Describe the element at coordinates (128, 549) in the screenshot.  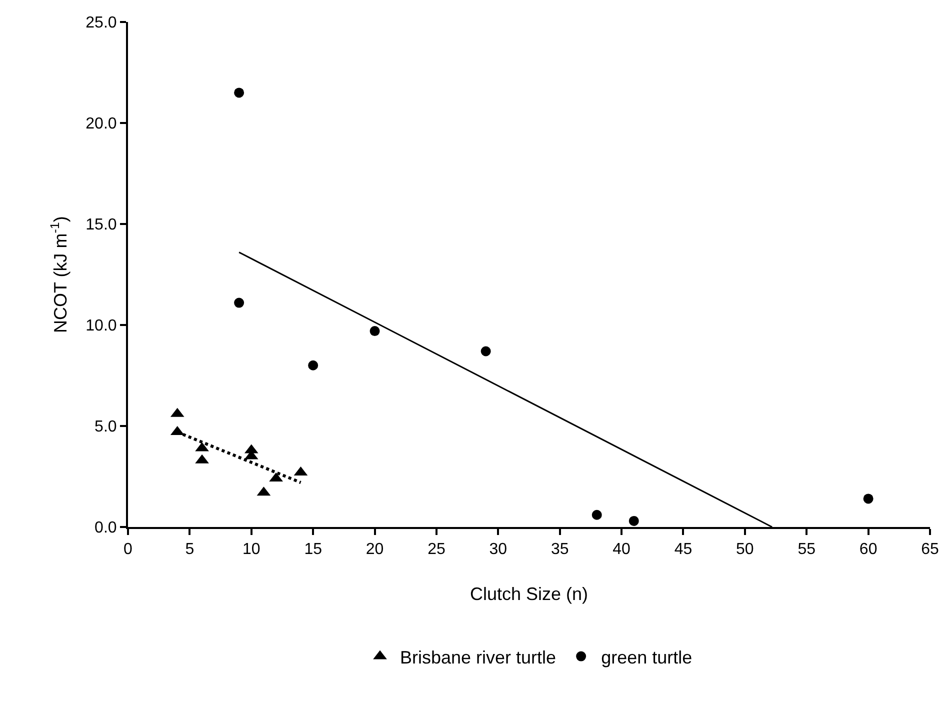
I see `x-tick-label: 0` at that location.